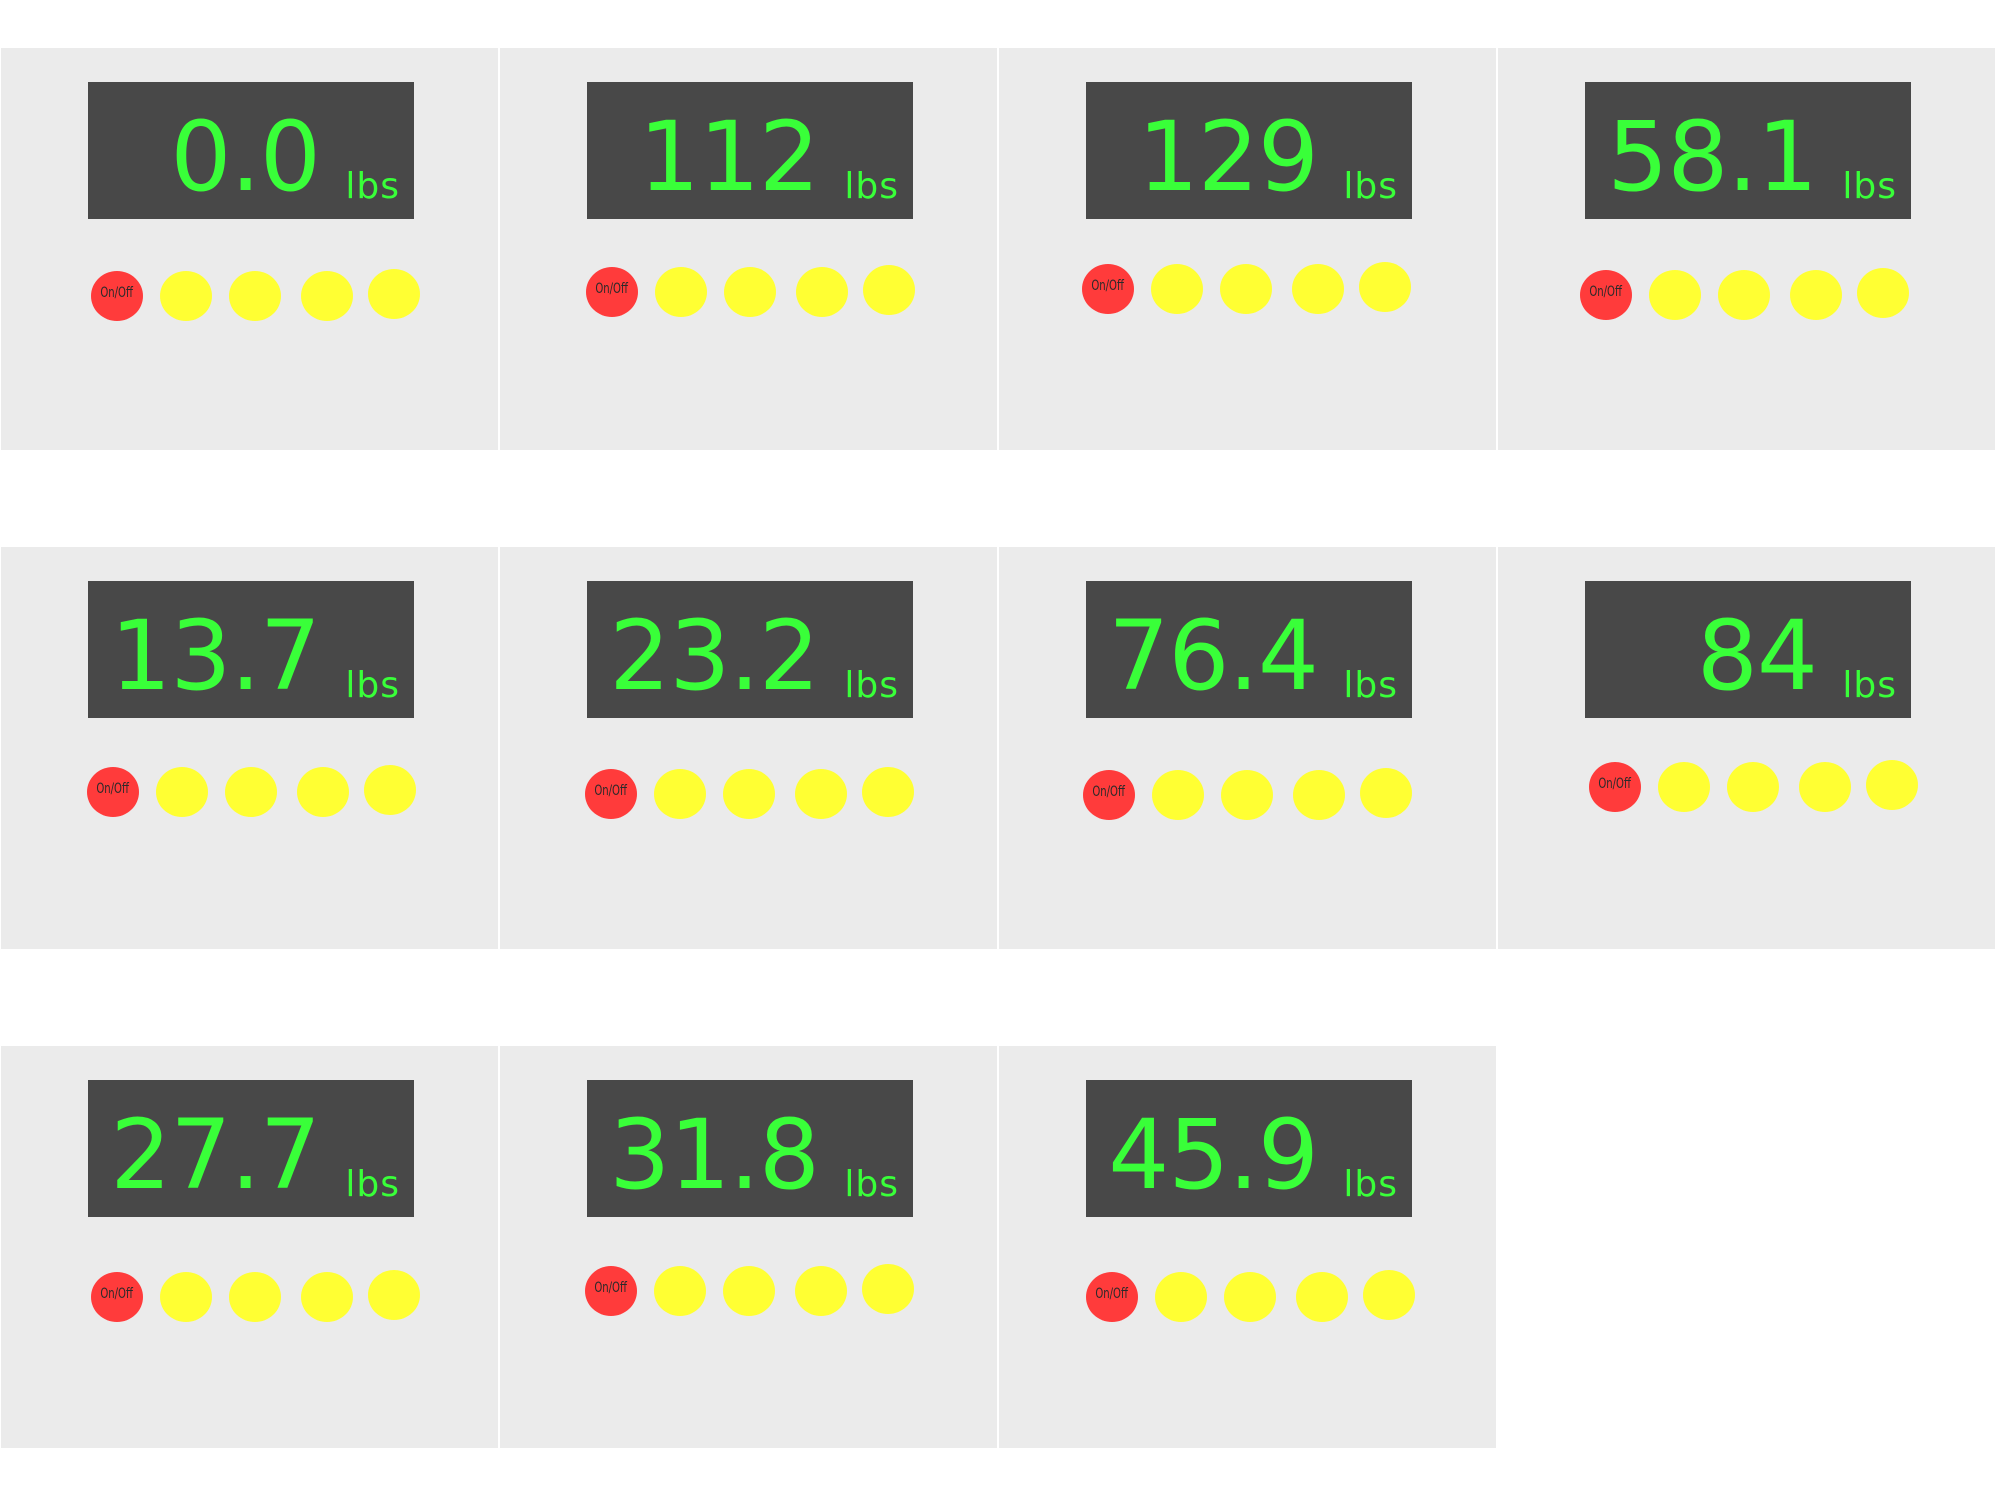  Describe the element at coordinates (1757, 656) in the screenshot. I see `weight-value: 84` at that location.